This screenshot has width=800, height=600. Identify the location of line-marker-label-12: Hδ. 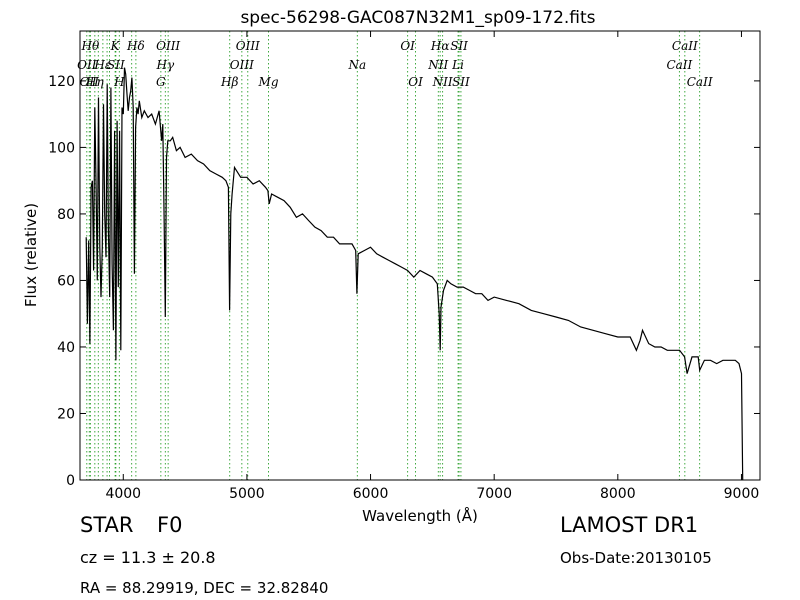
(135, 46).